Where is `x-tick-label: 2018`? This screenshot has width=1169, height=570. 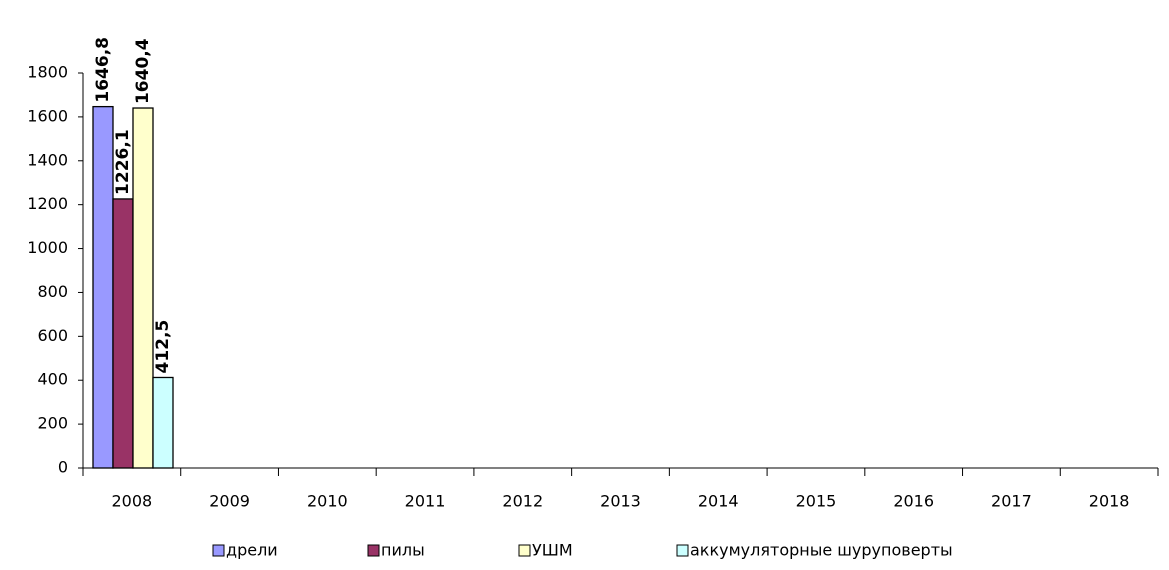 x-tick-label: 2018 is located at coordinates (1109, 501).